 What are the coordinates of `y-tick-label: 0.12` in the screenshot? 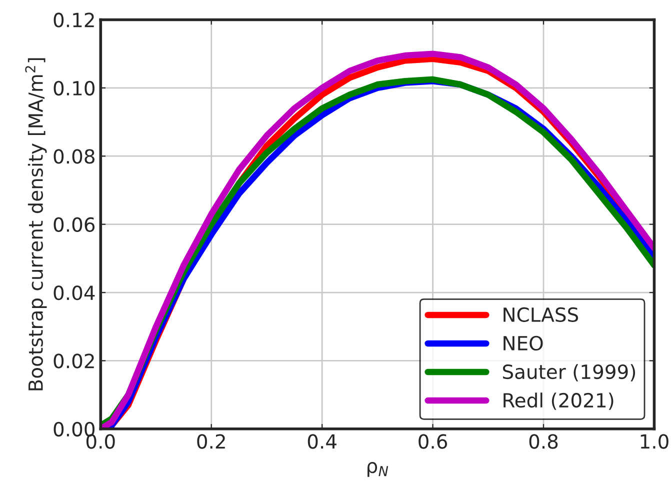 It's located at (74, 20).